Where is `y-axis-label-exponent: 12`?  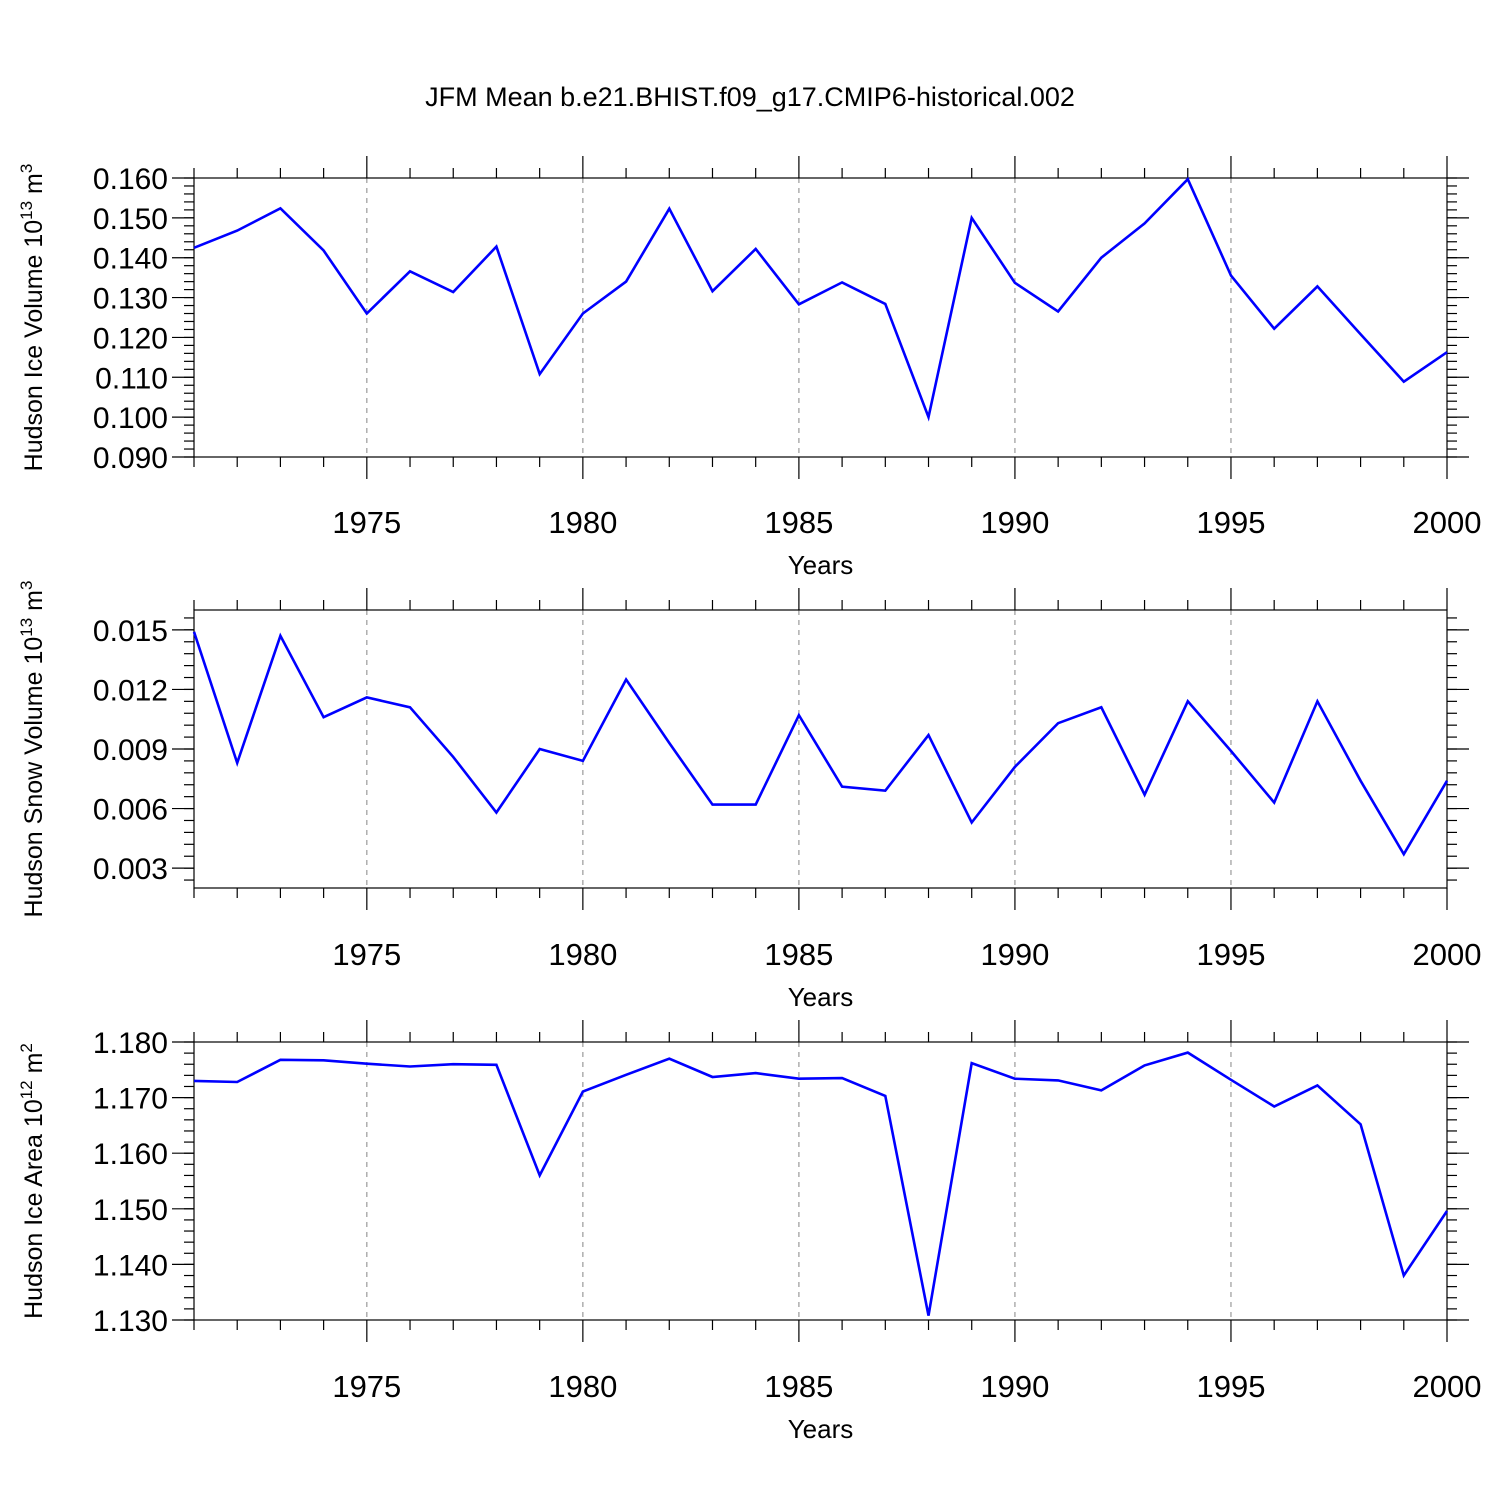
y-axis-label-exponent: 12 is located at coordinates (26, 1089).